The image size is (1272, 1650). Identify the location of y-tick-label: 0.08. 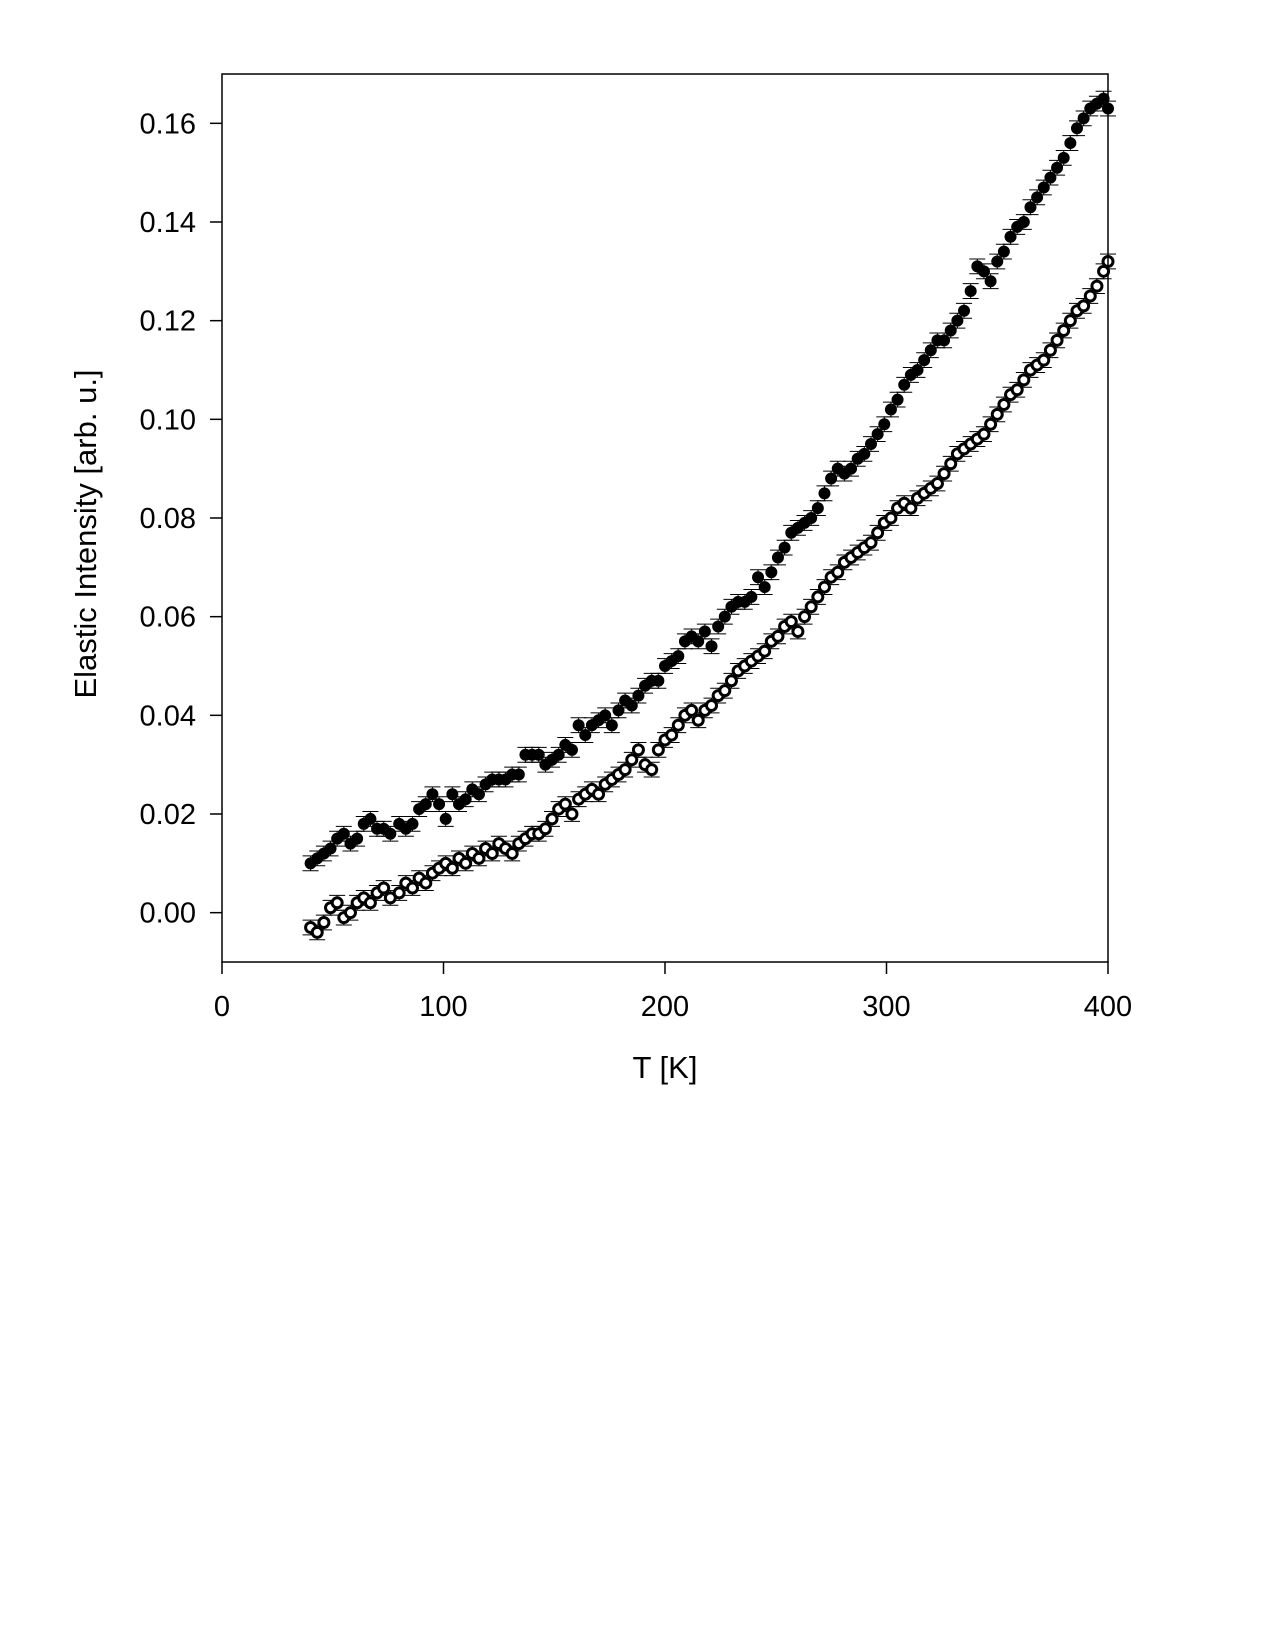
(168, 519).